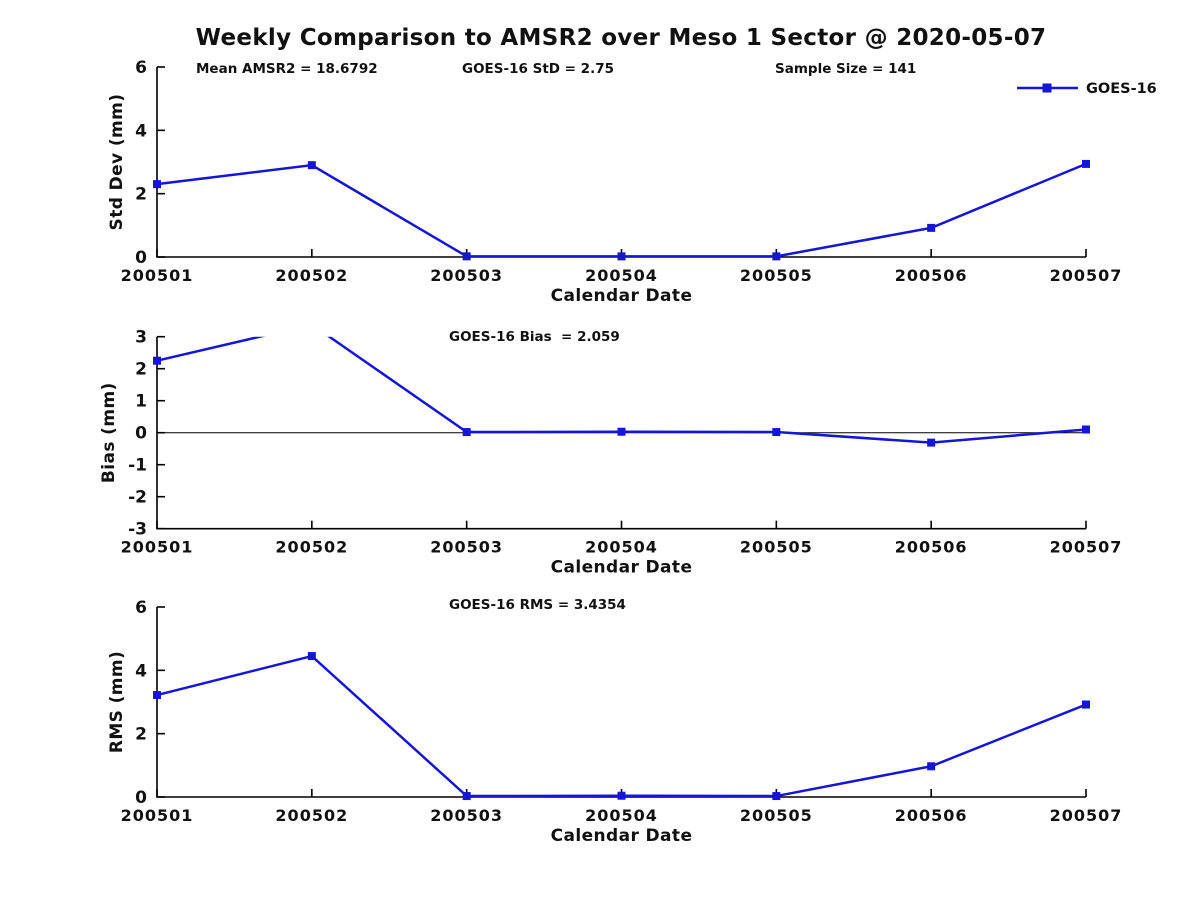 The image size is (1200, 900). Describe the element at coordinates (137, 530) in the screenshot. I see `y-tick-label: -3` at that location.